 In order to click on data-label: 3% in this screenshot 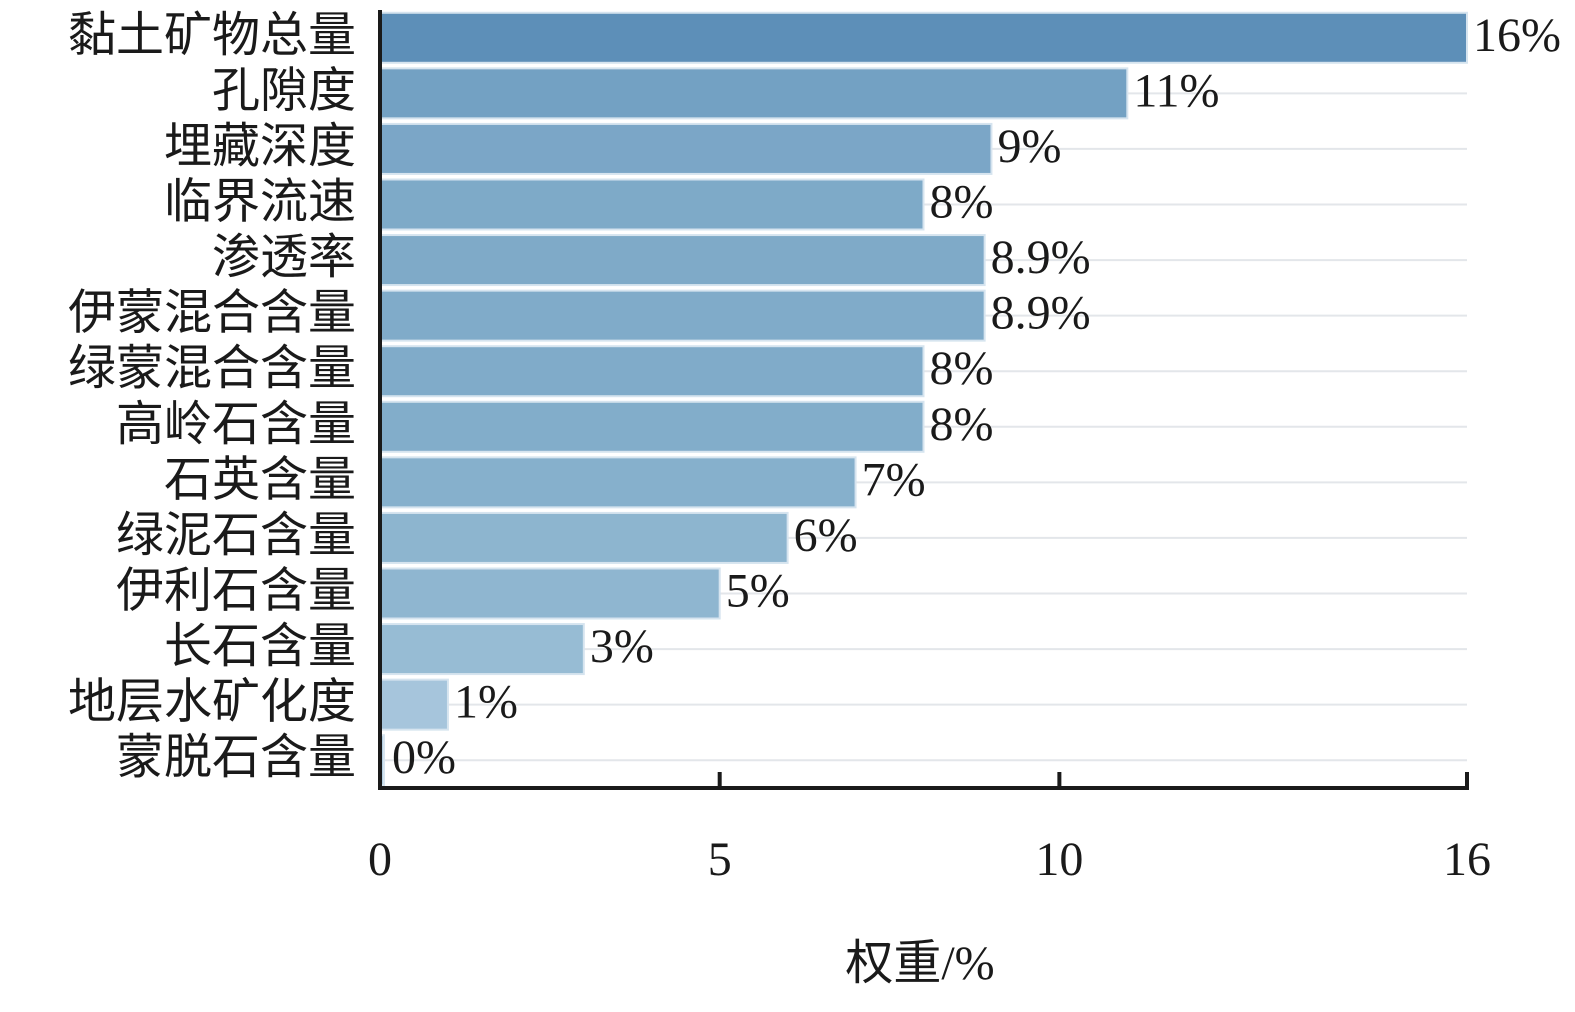, I will do `click(622, 646)`.